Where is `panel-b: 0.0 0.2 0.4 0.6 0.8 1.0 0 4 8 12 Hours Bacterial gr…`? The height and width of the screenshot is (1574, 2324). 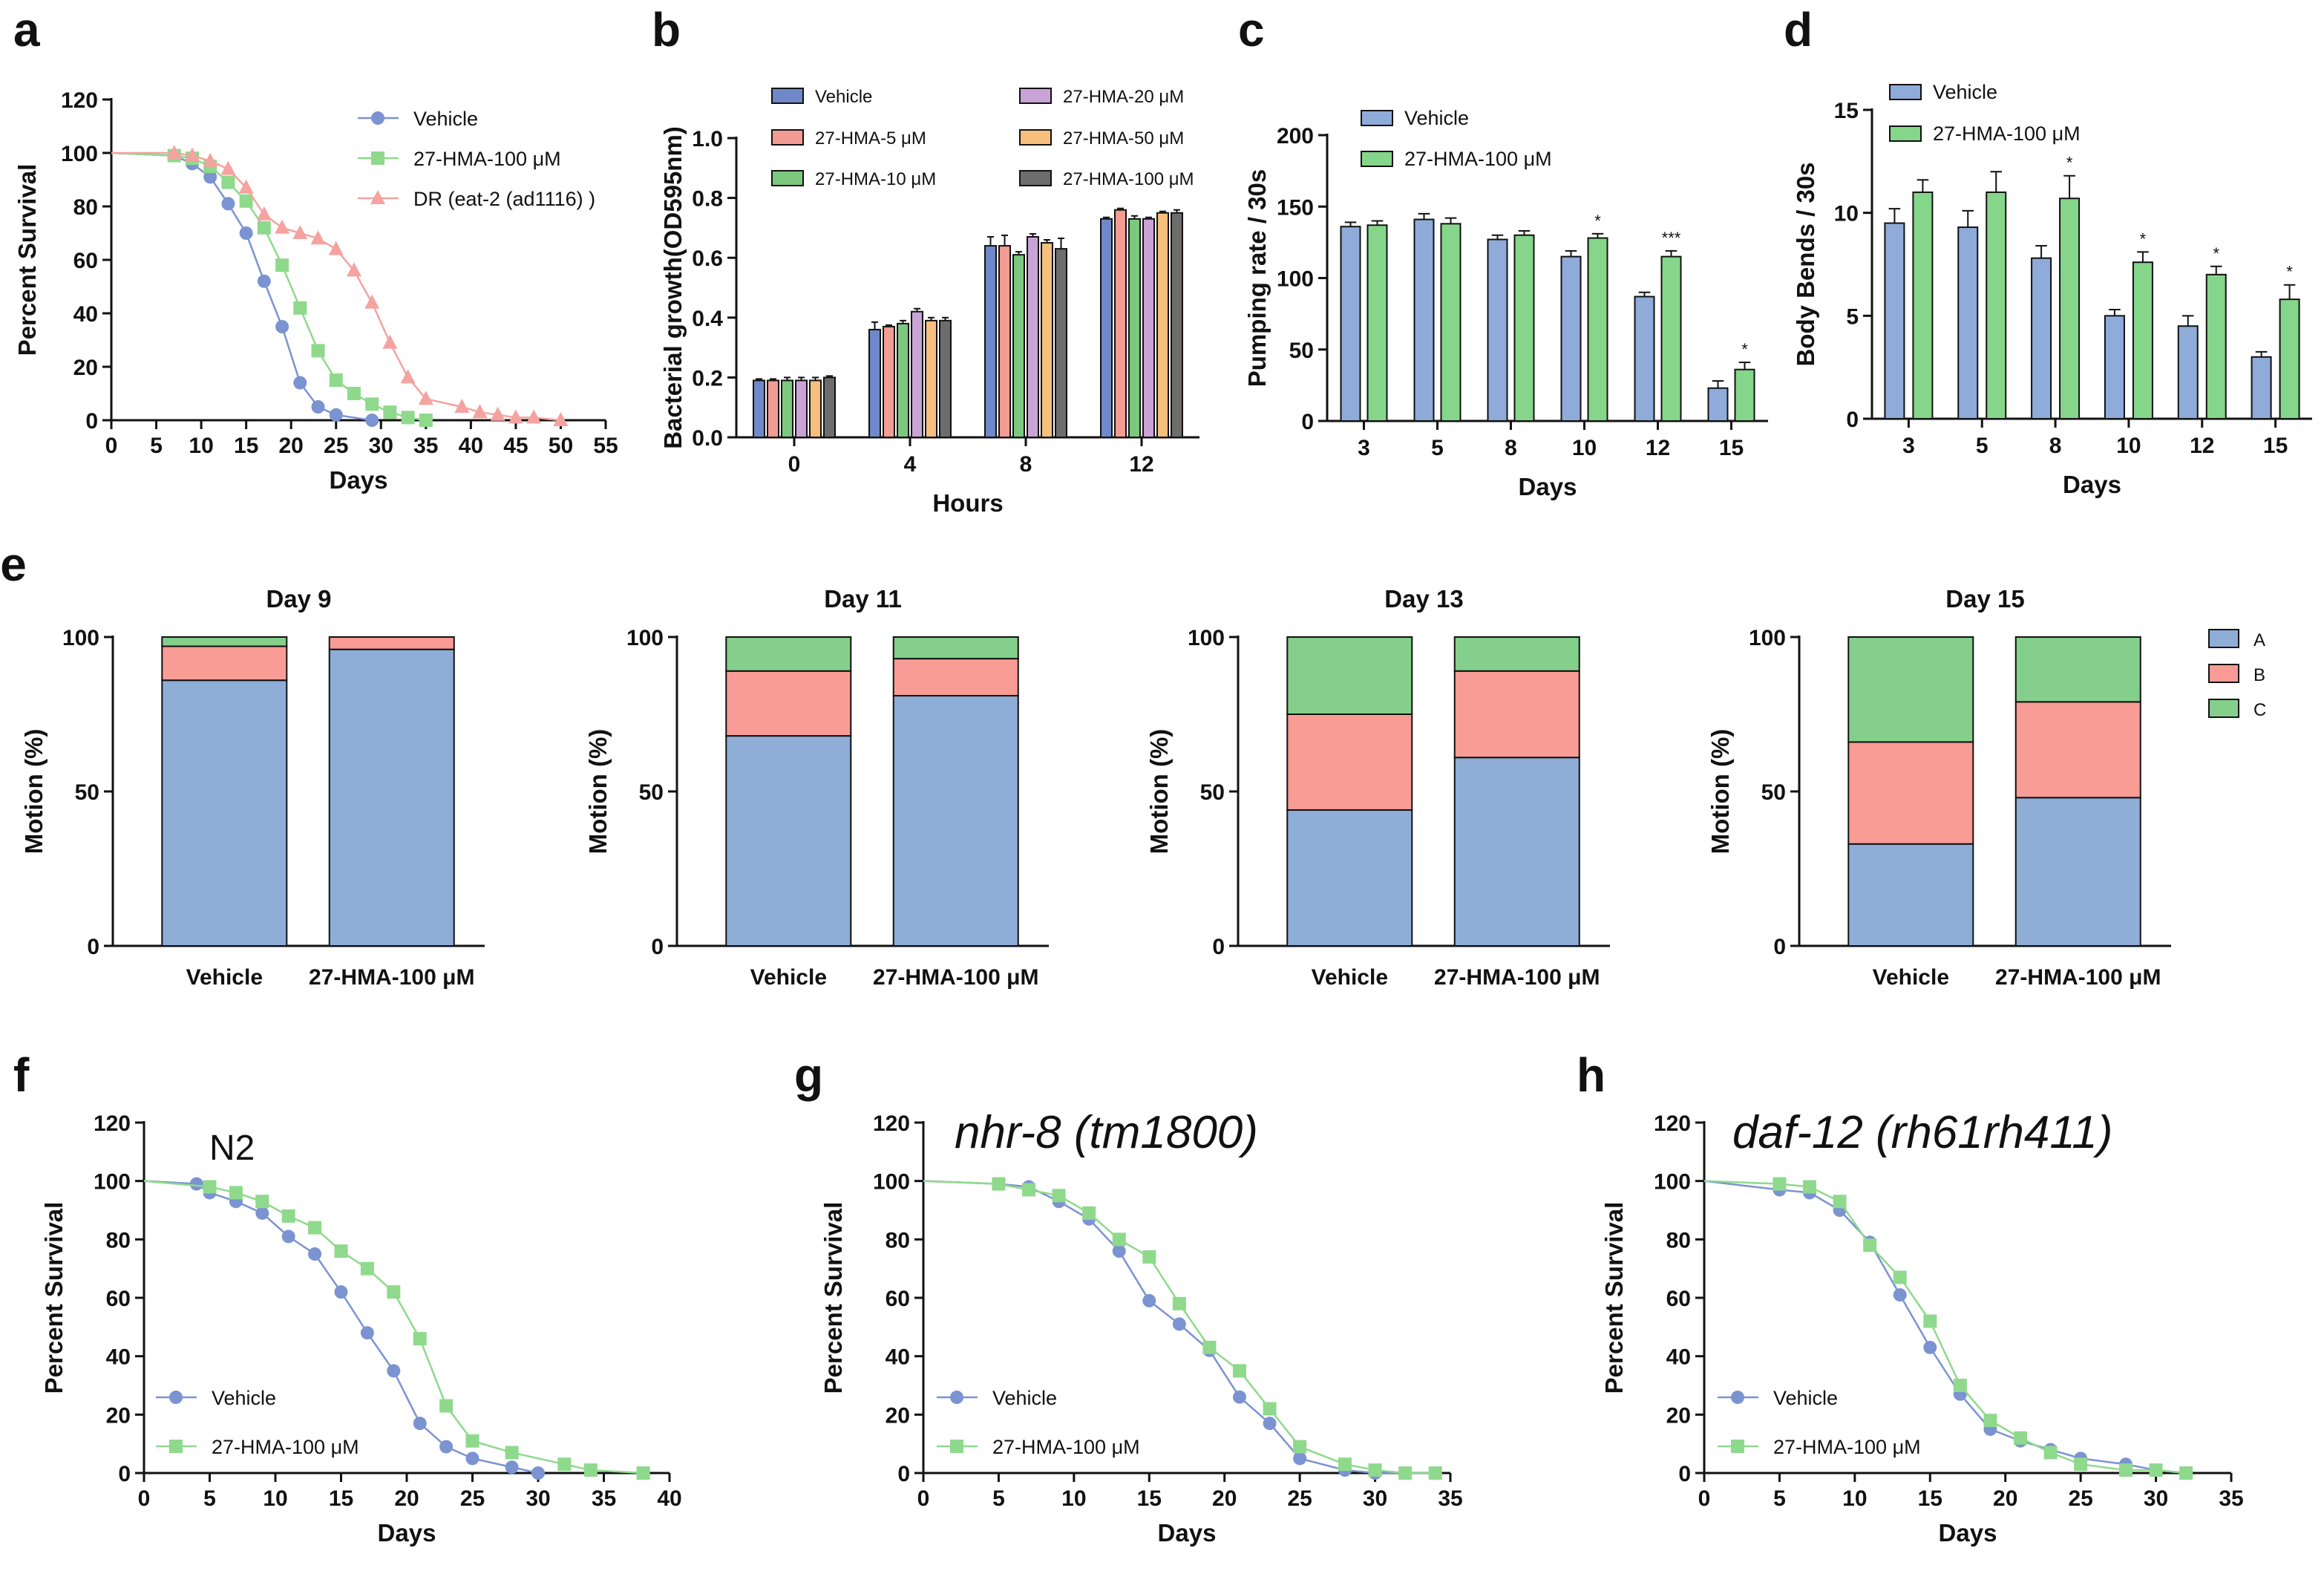
panel-b: 0.0 0.2 0.4 0.6 0.8 1.0 0 4 8 12 Hours Bacterial gr… is located at coordinates (925, 260).